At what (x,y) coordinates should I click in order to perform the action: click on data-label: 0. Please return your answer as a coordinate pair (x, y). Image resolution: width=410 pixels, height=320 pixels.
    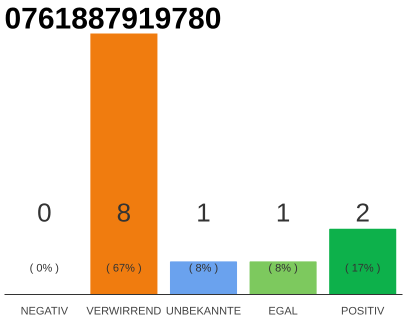
    Looking at the image, I should click on (44, 212).